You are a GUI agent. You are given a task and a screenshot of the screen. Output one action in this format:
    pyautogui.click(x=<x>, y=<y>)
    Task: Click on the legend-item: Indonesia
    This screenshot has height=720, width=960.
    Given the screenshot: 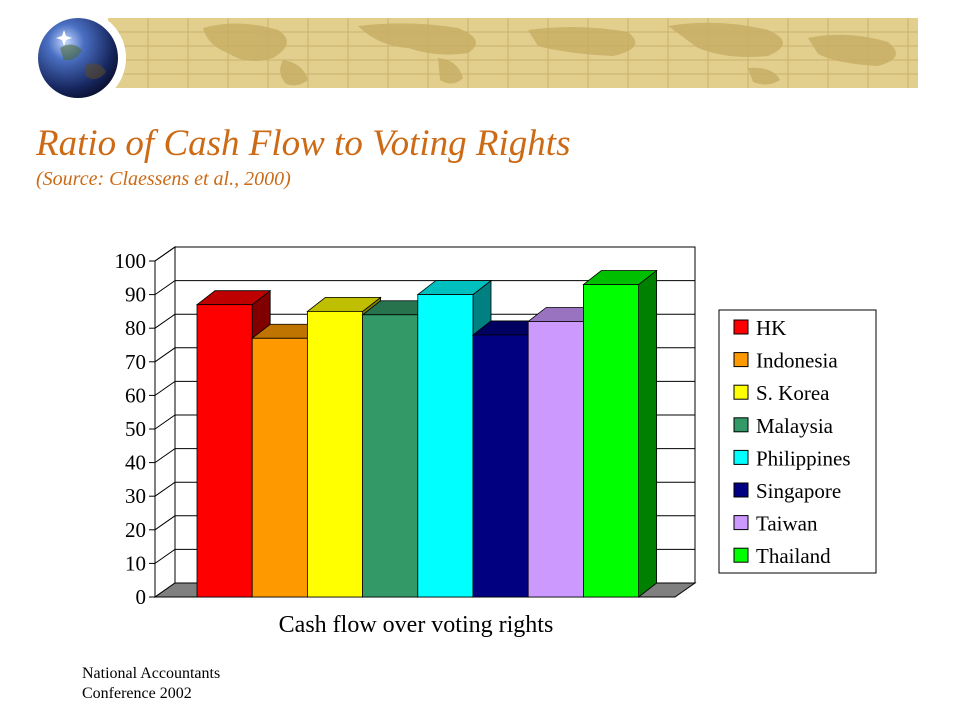 What is the action you would take?
    pyautogui.click(x=785, y=361)
    